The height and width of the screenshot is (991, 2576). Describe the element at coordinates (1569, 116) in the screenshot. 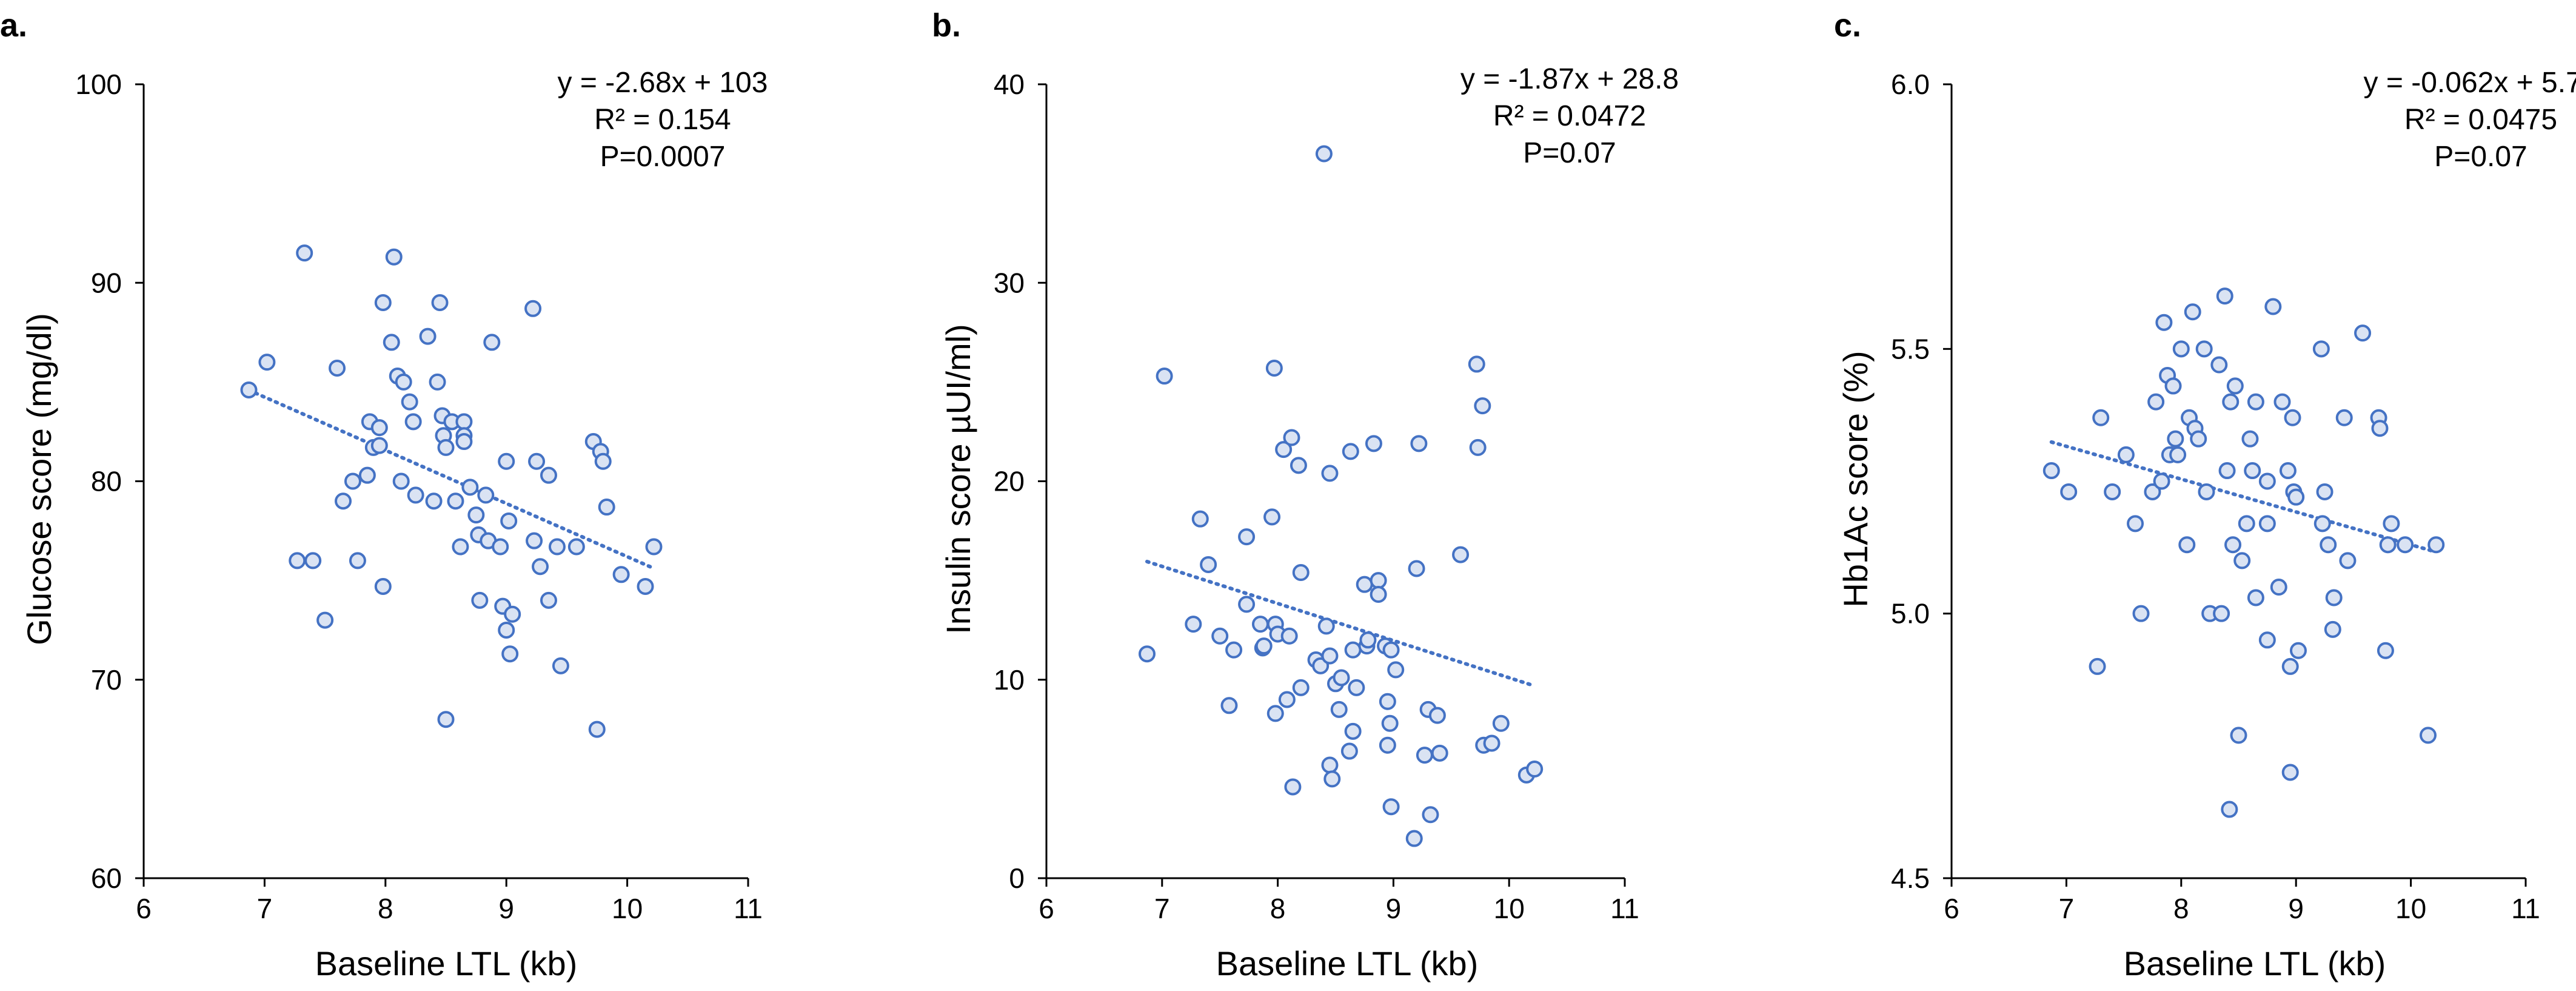

I see `annotation-b: y = -1.87x + 28.8 R² = 0.0472 P=0.07` at that location.